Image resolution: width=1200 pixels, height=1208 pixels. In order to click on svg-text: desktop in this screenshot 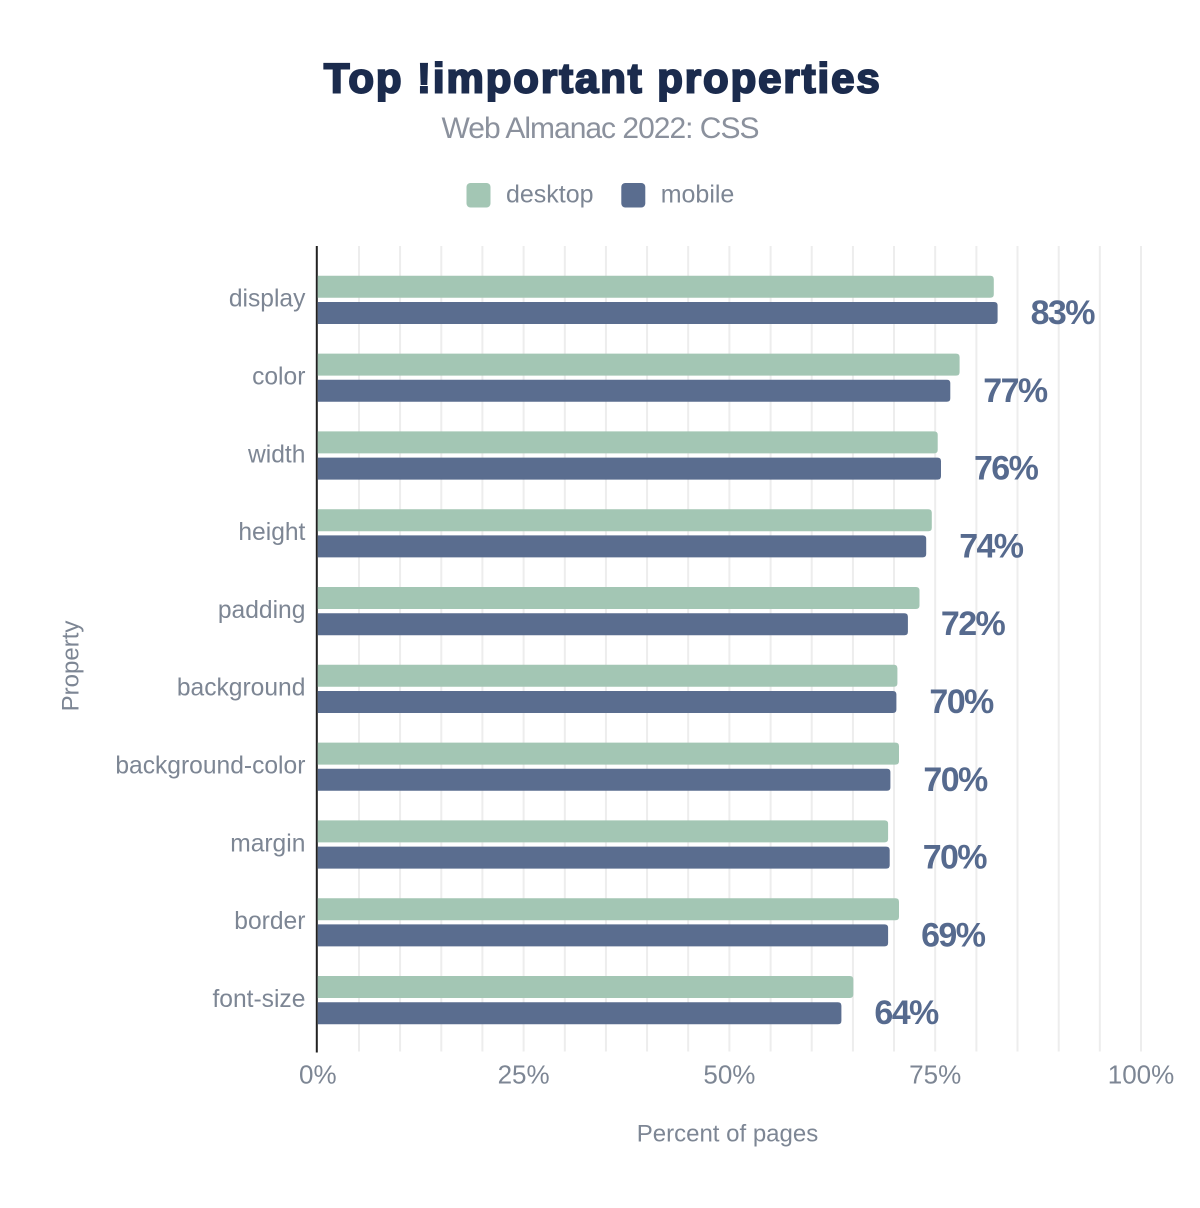, I will do `click(550, 195)`.